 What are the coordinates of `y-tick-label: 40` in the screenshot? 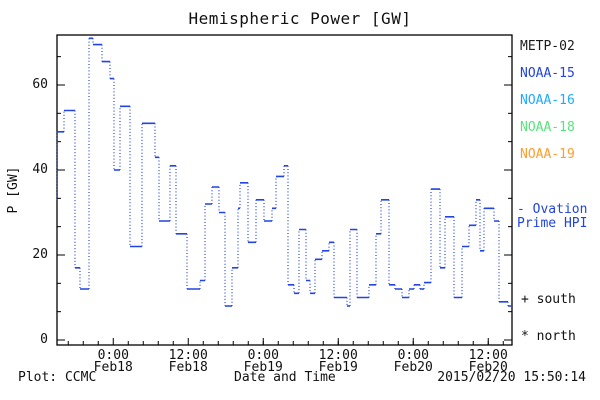 It's located at (40, 169).